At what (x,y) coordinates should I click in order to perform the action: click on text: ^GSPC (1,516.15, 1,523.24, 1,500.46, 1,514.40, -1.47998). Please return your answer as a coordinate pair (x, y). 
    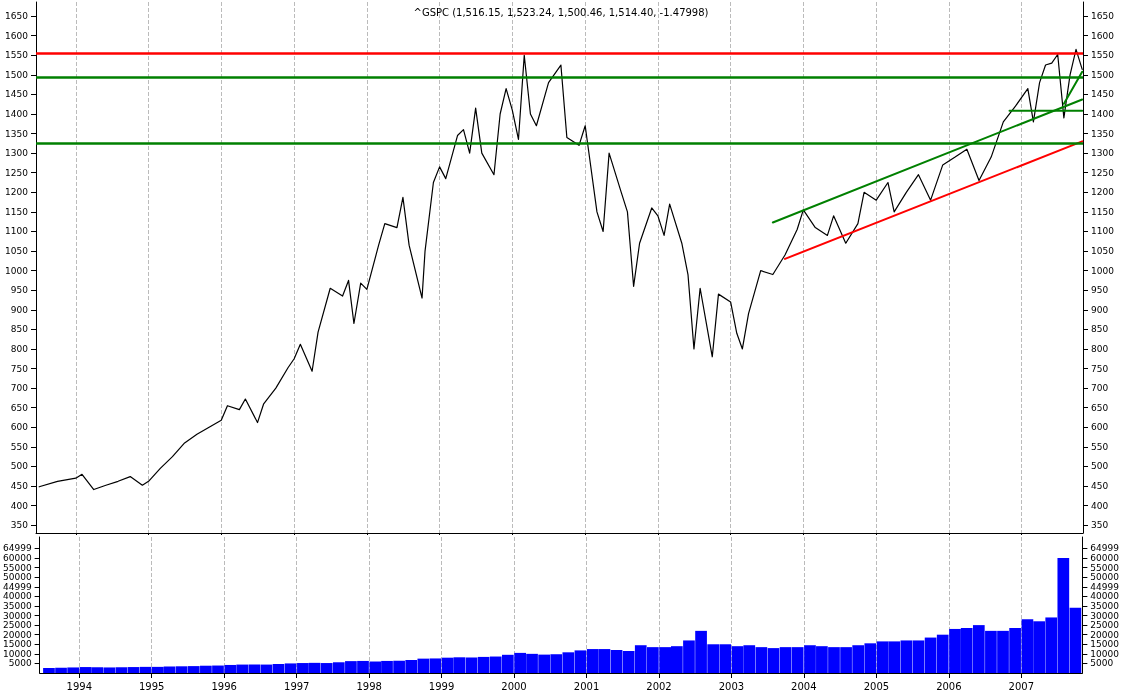
    Looking at the image, I should click on (561, 12).